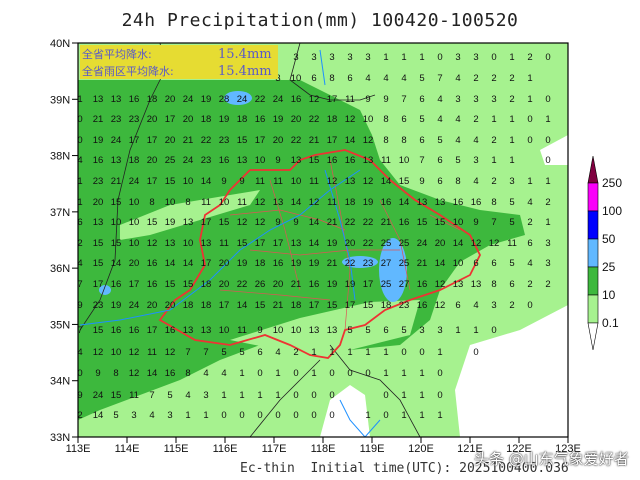 The width and height of the screenshot is (640, 480). Describe the element at coordinates (386, 263) in the screenshot. I see `grid-value: 27` at that location.